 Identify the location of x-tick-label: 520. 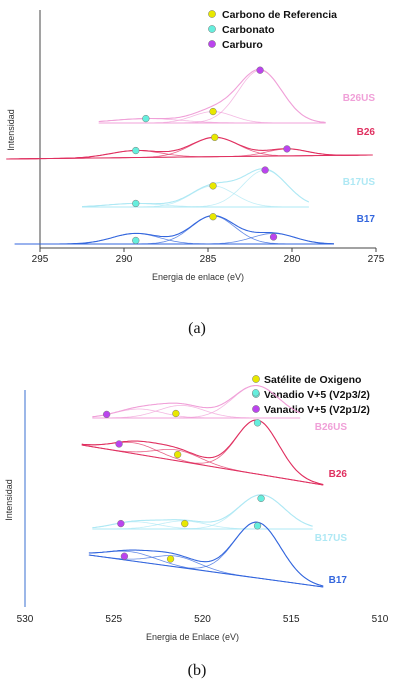
(202, 619).